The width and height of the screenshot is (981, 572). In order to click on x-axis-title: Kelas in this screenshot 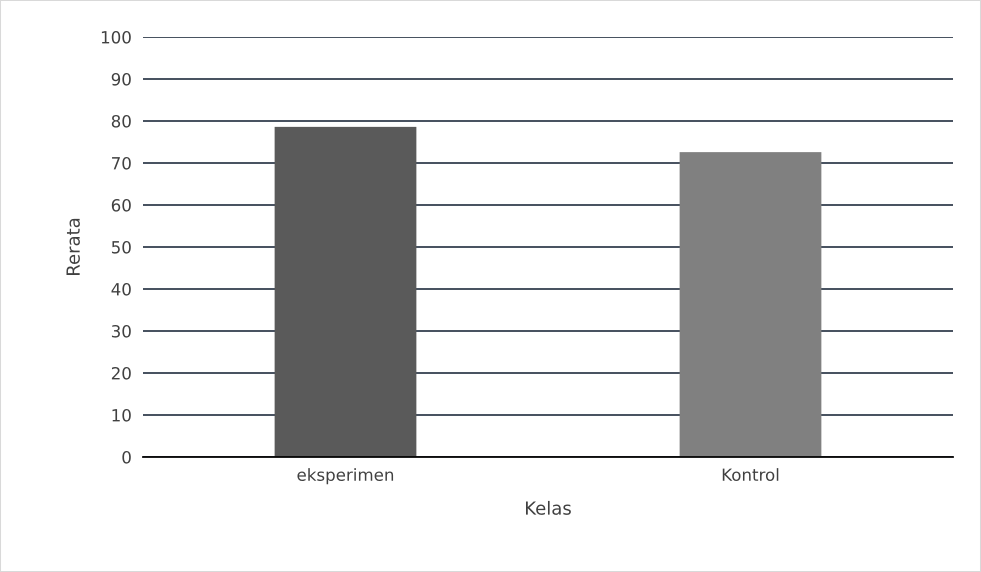, I will do `click(548, 507)`.